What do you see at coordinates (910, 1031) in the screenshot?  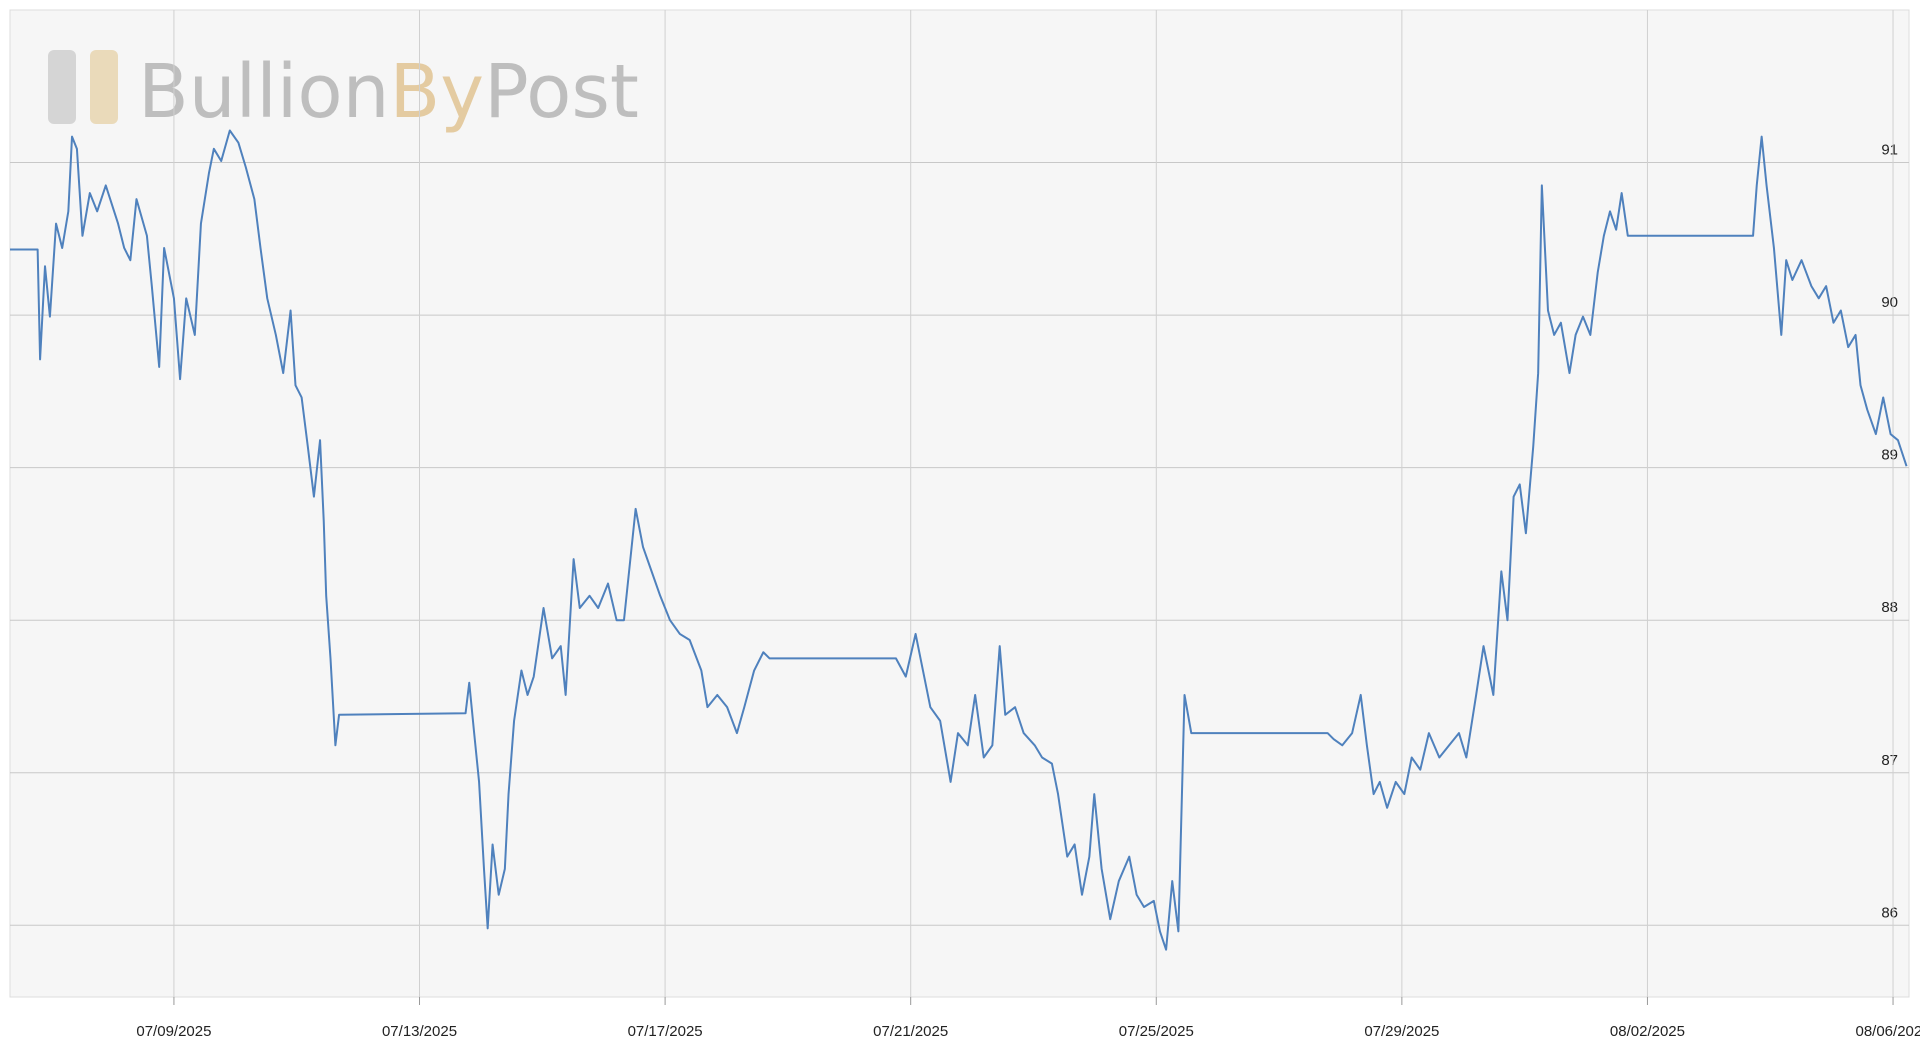 I see `x-tick-label: 07/21/2025` at bounding box center [910, 1031].